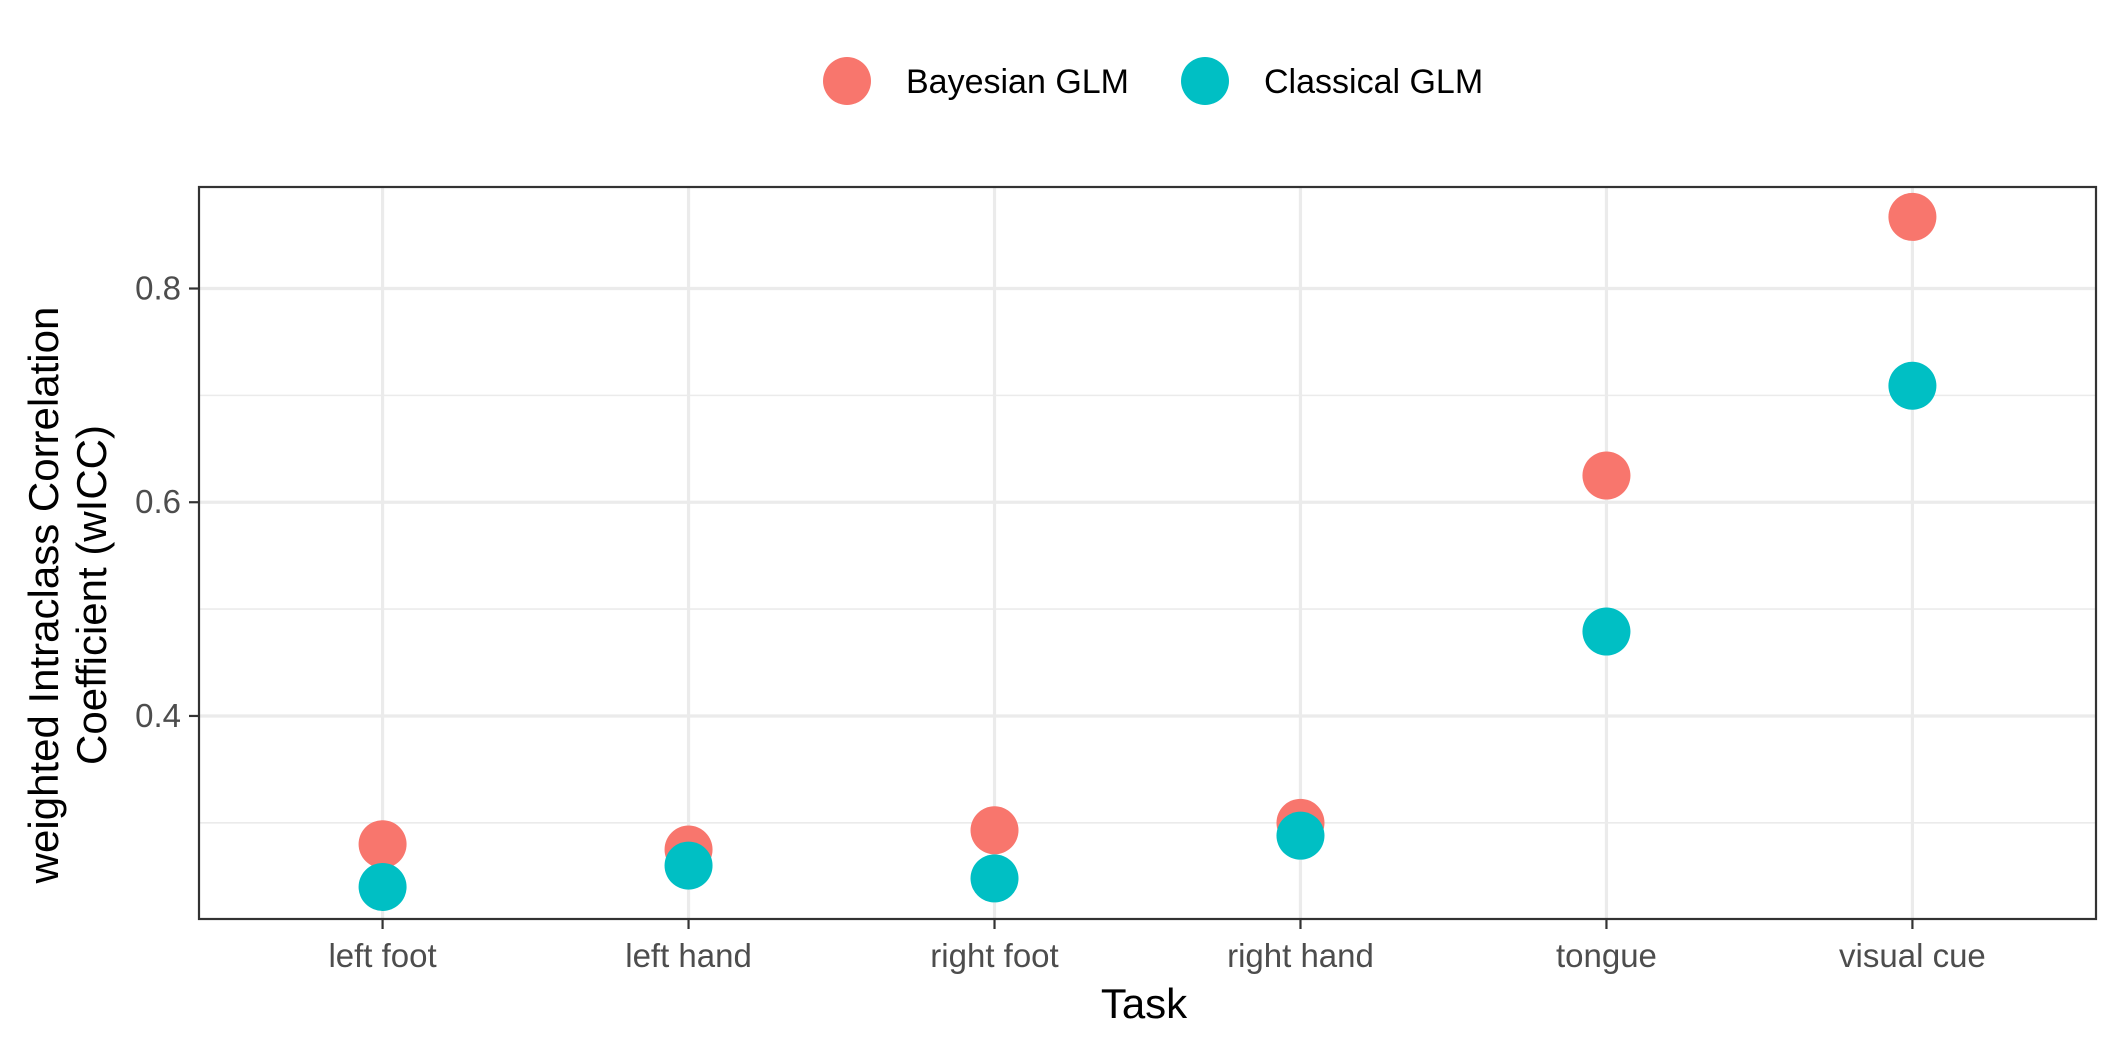  Describe the element at coordinates (382, 955) in the screenshot. I see `x-tick-label: left foot` at that location.